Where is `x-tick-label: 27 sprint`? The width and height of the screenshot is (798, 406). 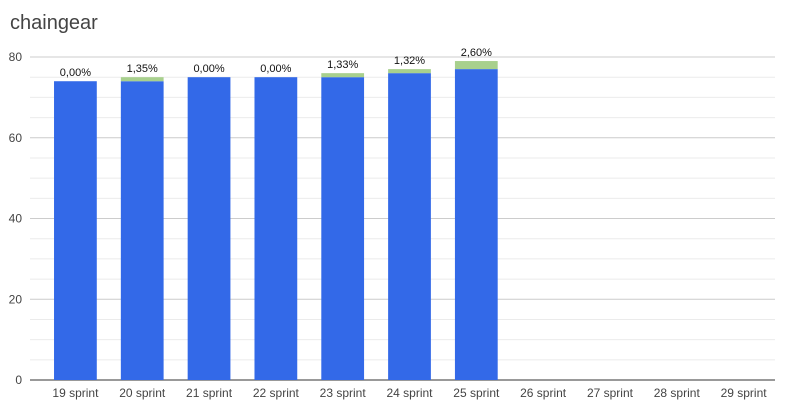
x-tick-label: 27 sprint is located at coordinates (610, 393).